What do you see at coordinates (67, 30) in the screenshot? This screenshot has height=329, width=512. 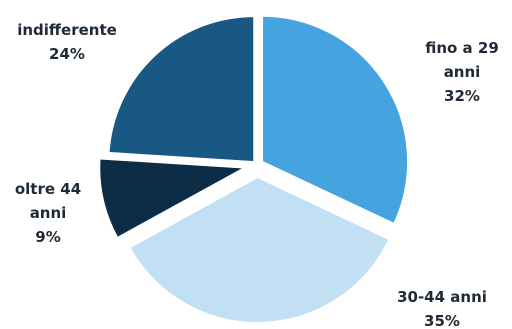 I see `label-line-indifferente: indifferente` at bounding box center [67, 30].